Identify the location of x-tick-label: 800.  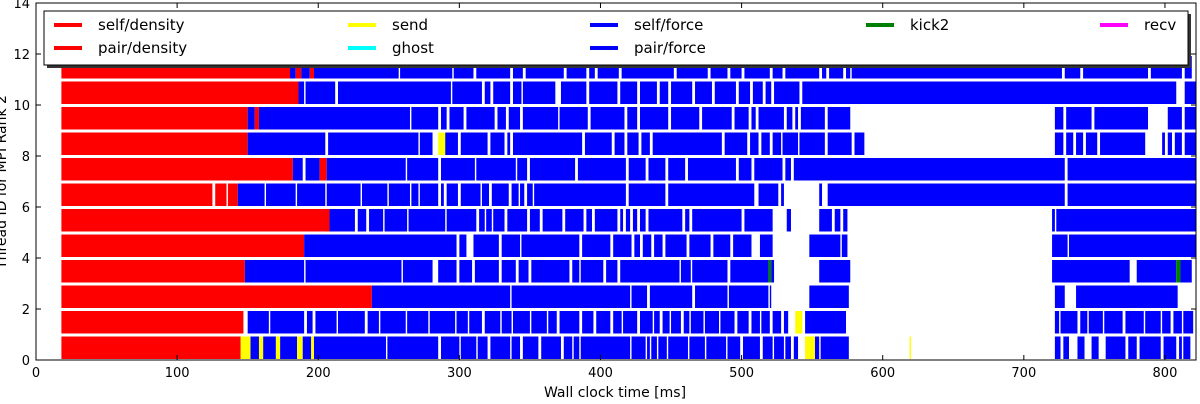
(1165, 373).